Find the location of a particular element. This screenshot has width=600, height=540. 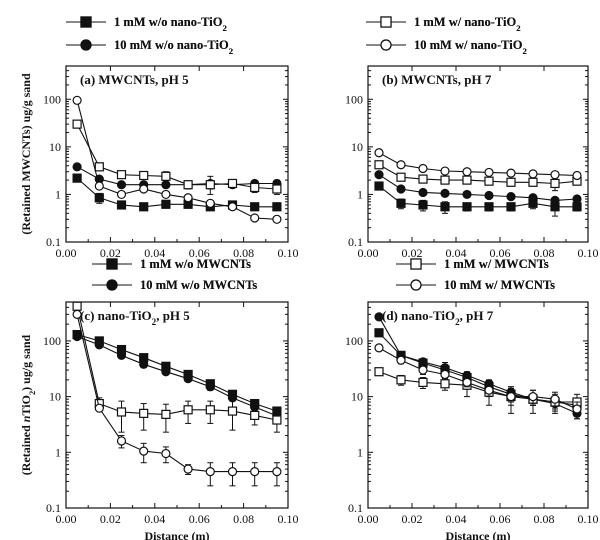

legend-label: 1 mM w/o MWCNTs is located at coordinates (195, 264).